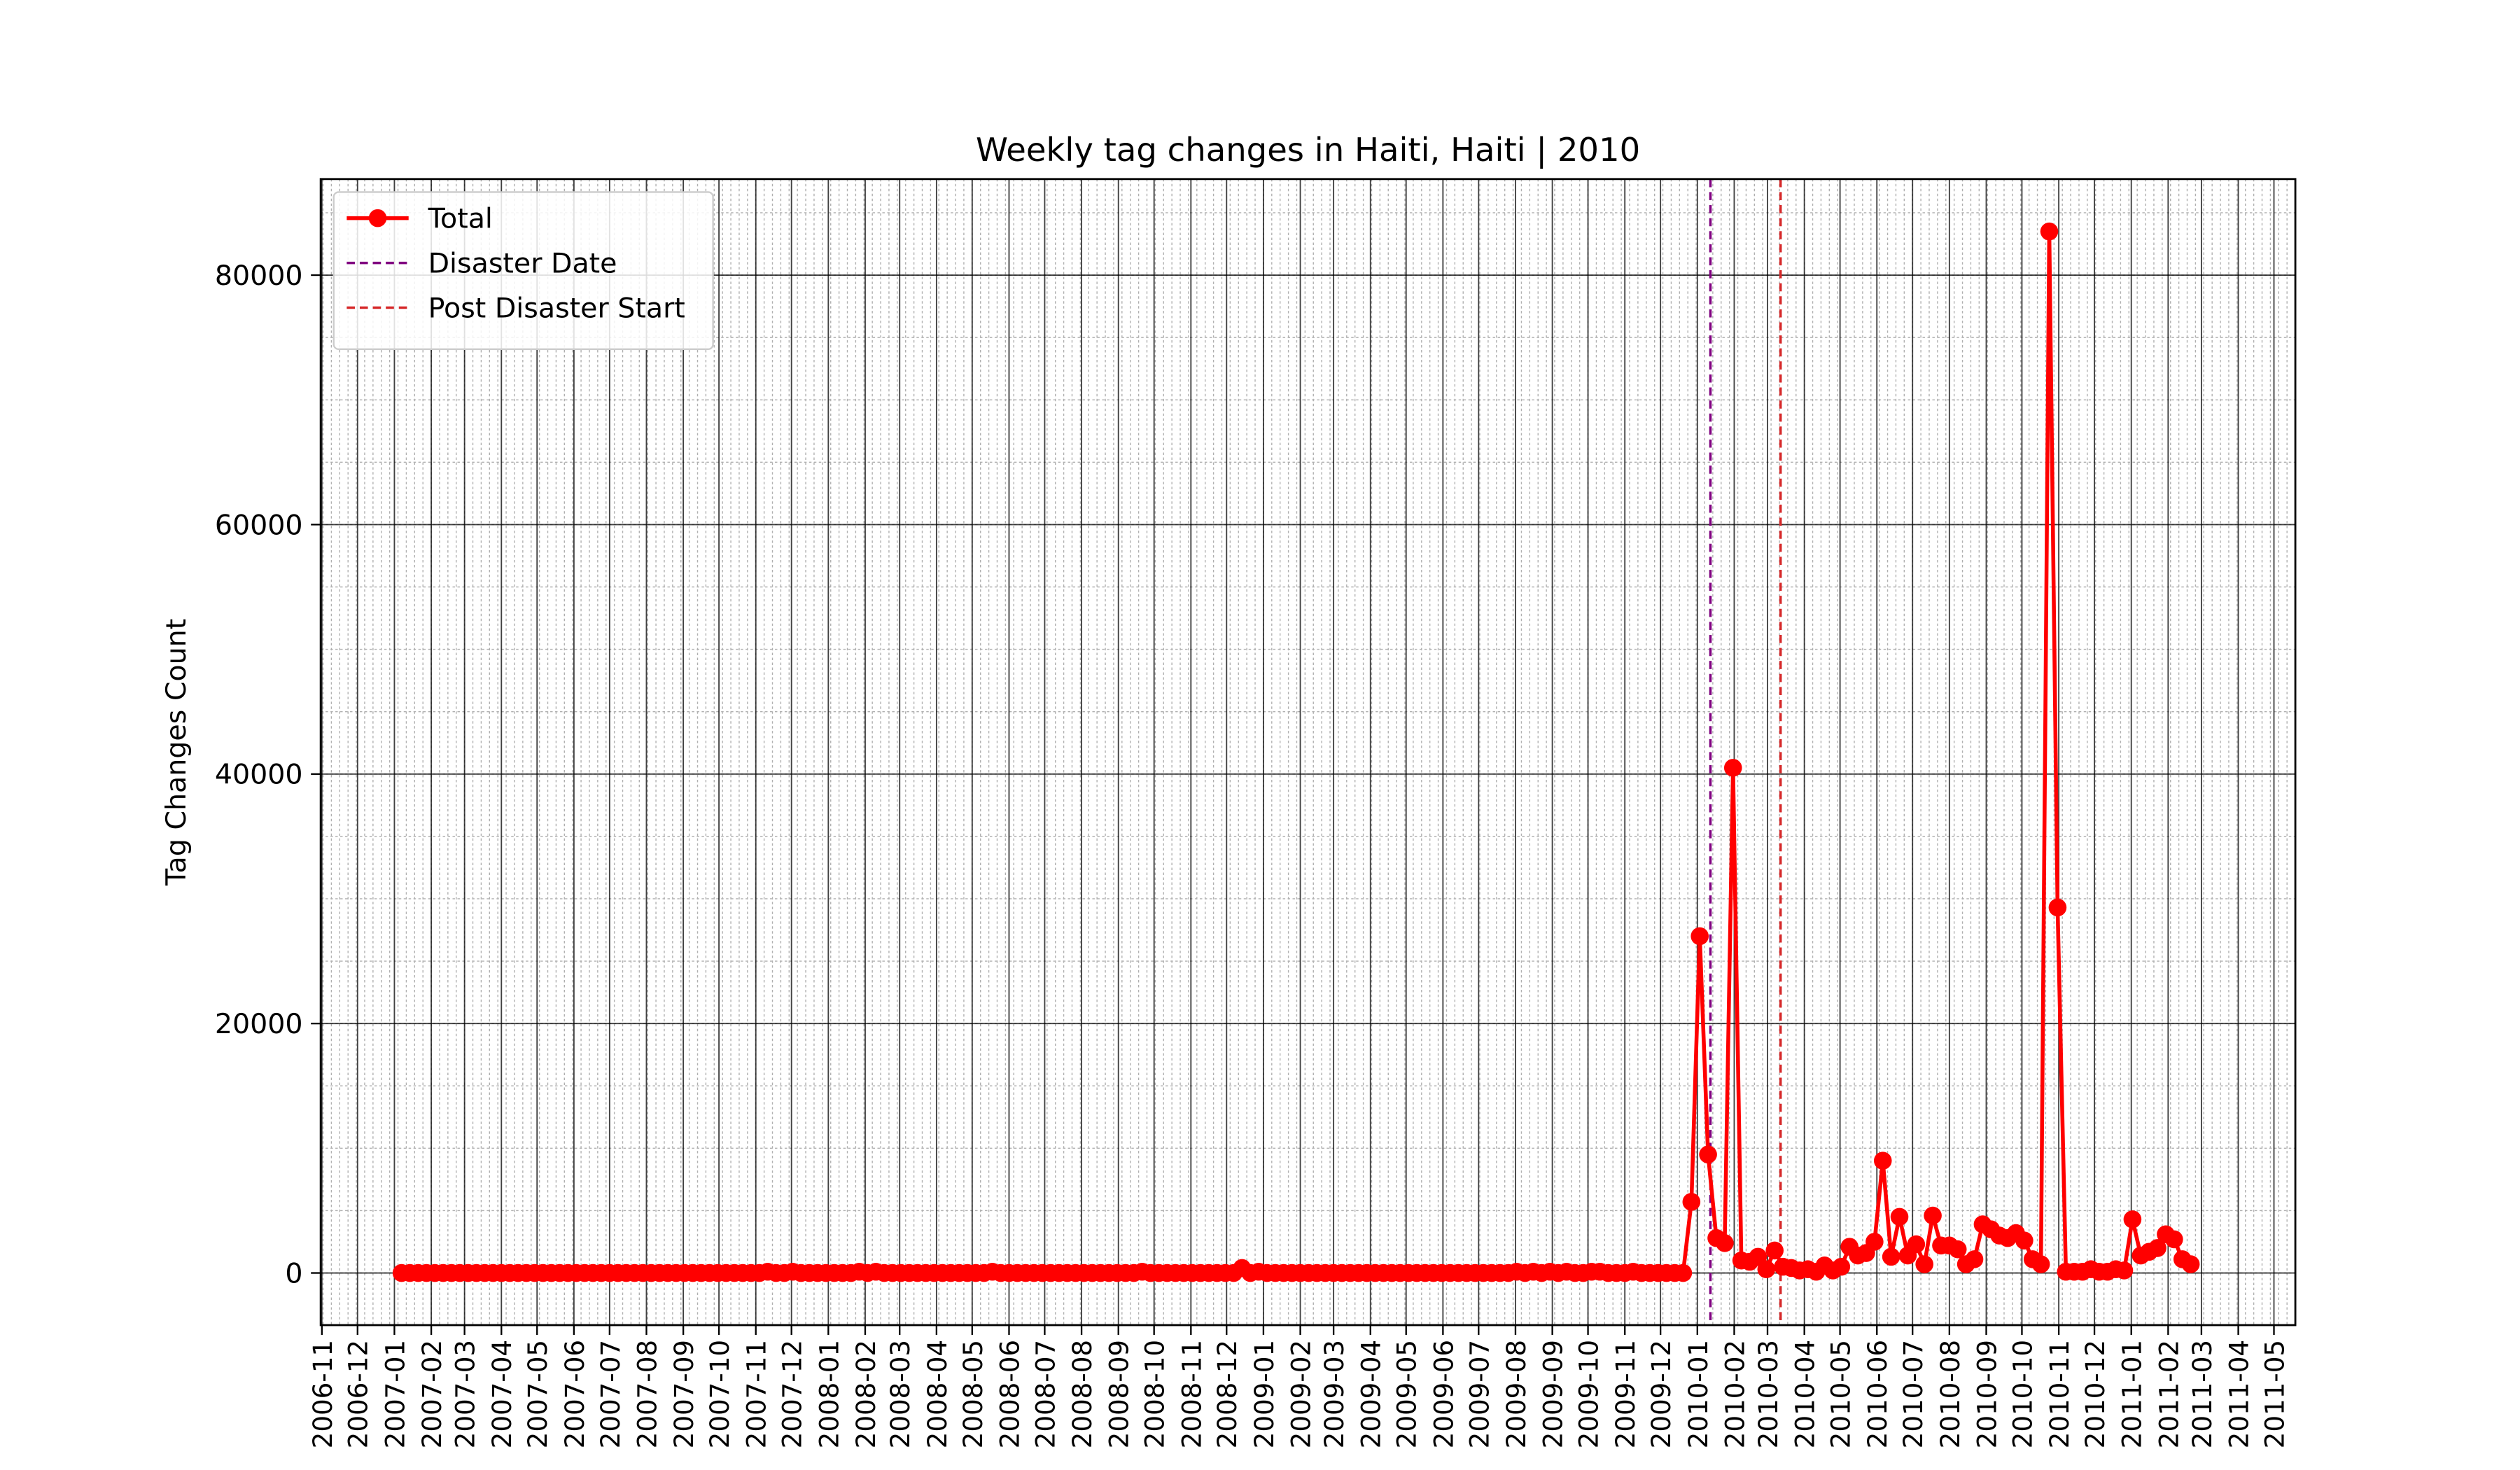  What do you see at coordinates (792, 1394) in the screenshot?
I see `x-tick-label: 2007-12` at bounding box center [792, 1394].